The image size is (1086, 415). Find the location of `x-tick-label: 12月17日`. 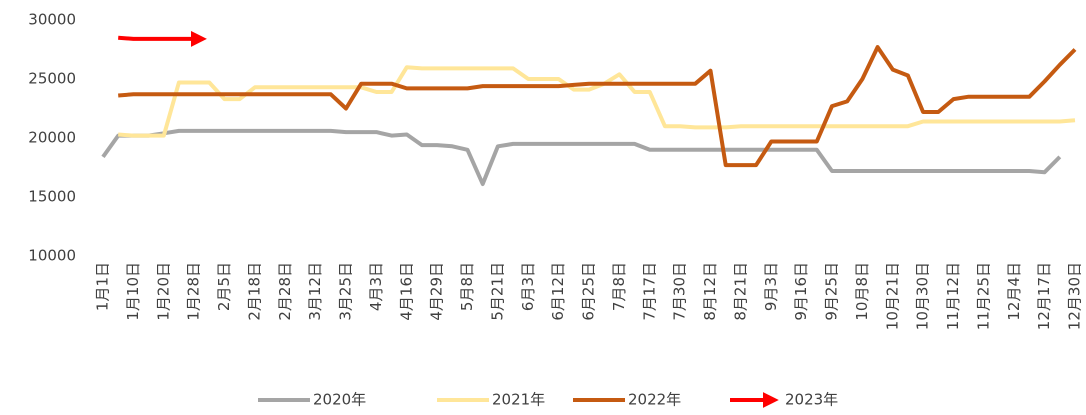

x-tick-label: 12月17日 is located at coordinates (1044, 296).